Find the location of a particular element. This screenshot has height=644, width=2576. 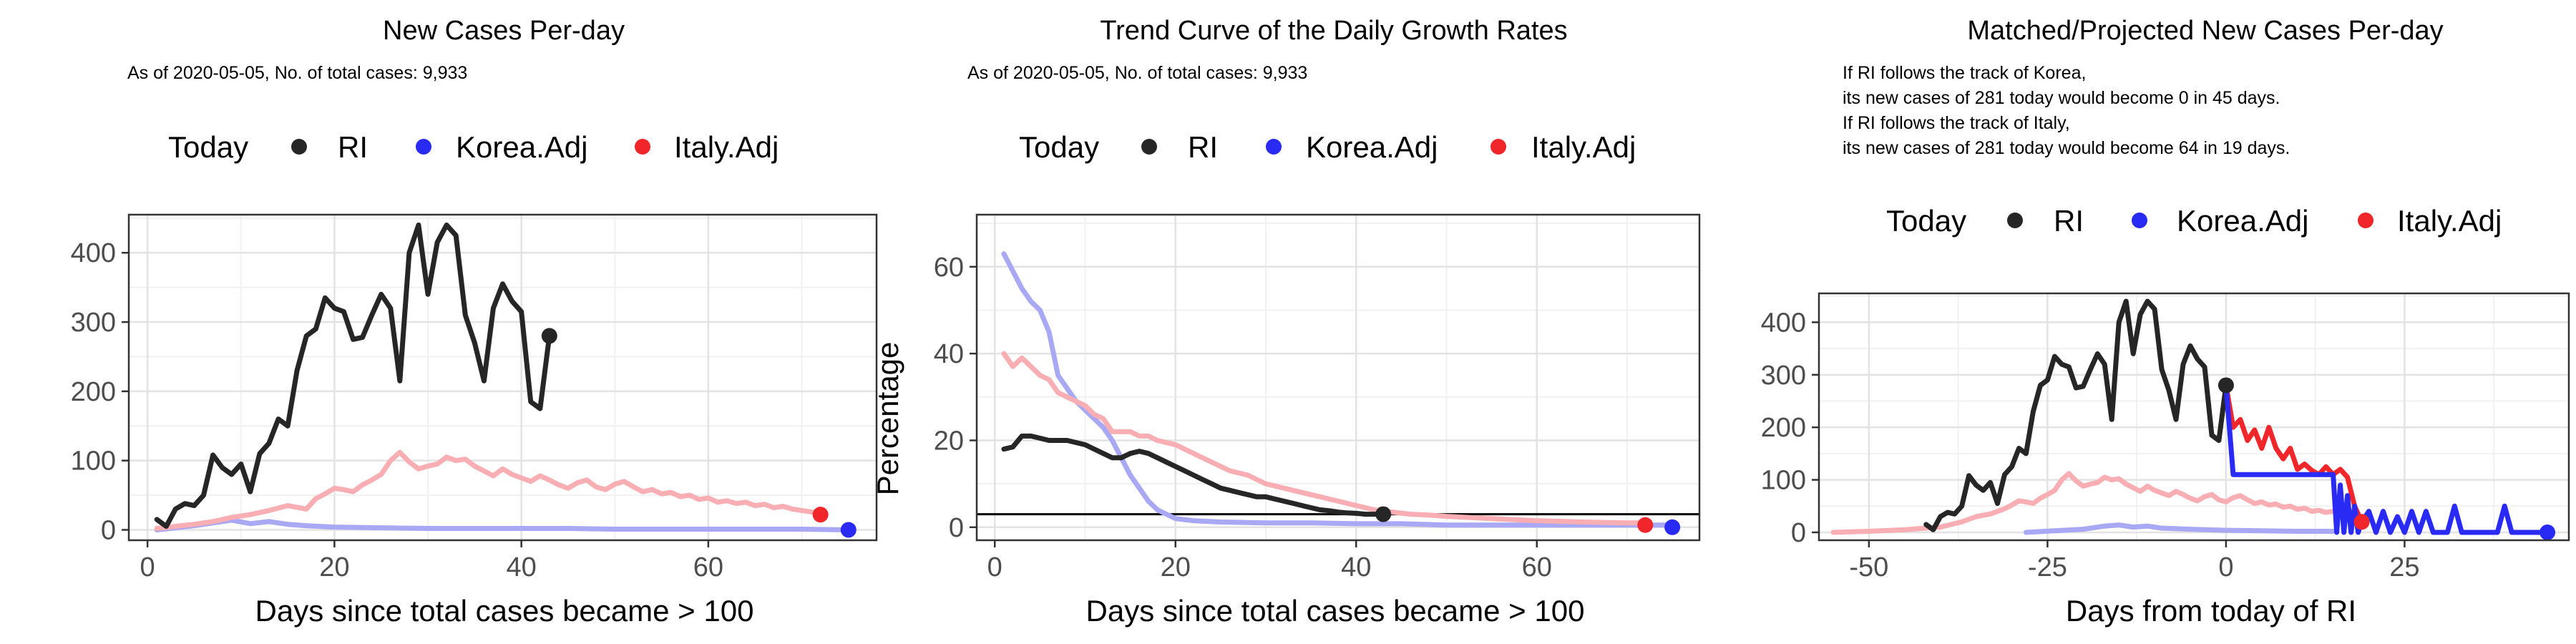

chart-subtitle-line-1: If RI follows the track of Korea, is located at coordinates (1964, 73).